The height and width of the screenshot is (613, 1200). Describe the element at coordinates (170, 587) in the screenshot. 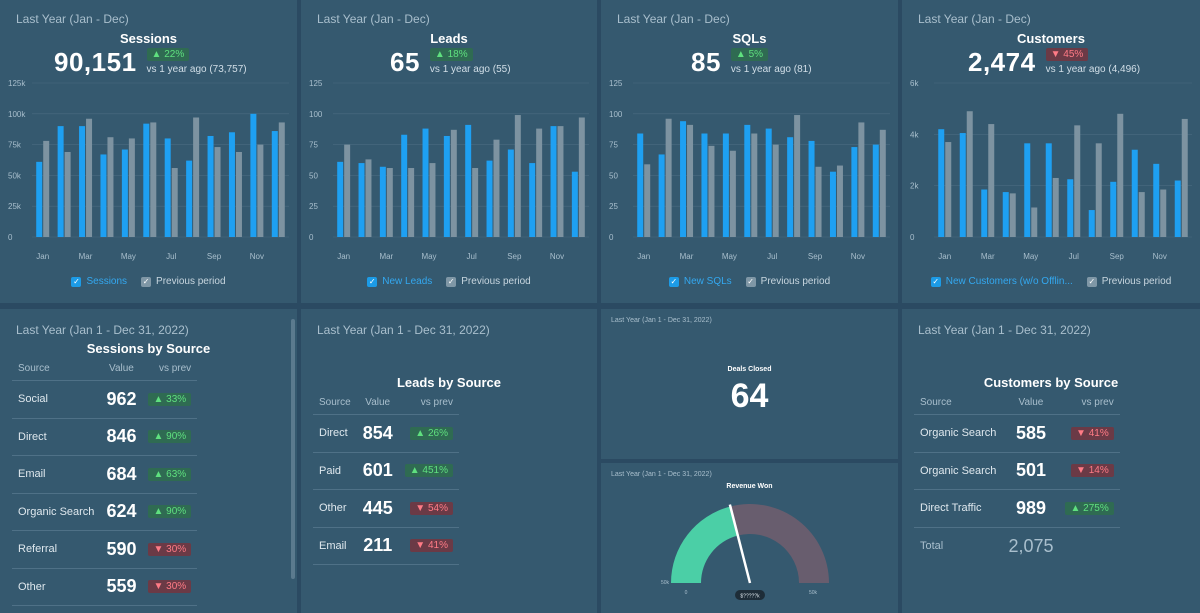

I see `change-badge: ▼ 30%` at that location.